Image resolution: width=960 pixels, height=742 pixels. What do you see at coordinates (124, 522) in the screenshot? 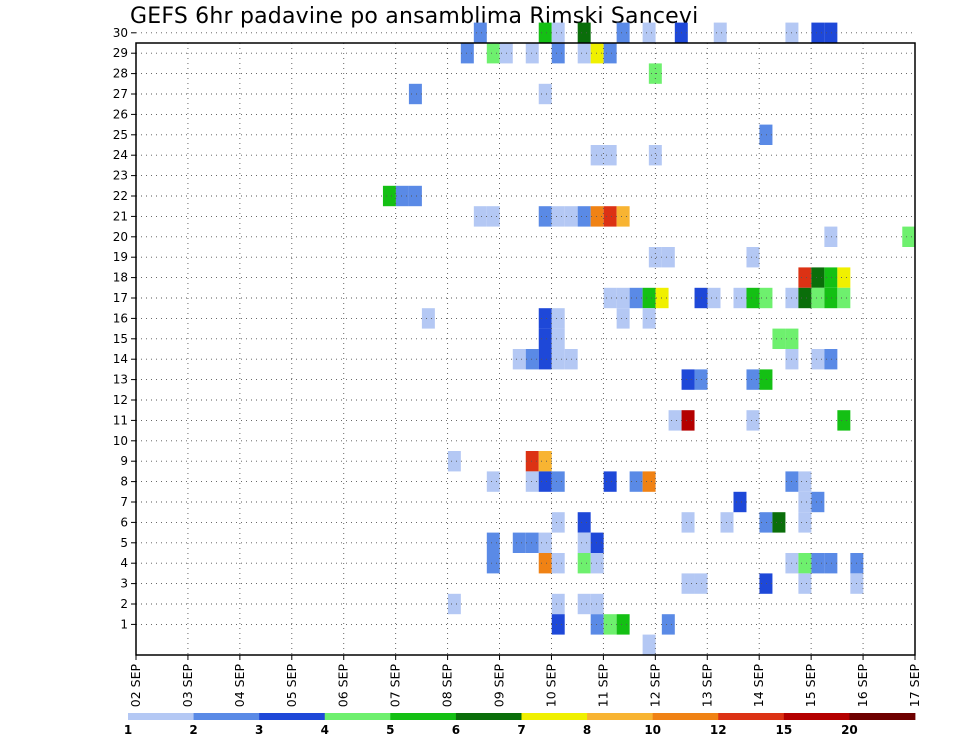
I see `y-tick-label: 6` at bounding box center [124, 522].